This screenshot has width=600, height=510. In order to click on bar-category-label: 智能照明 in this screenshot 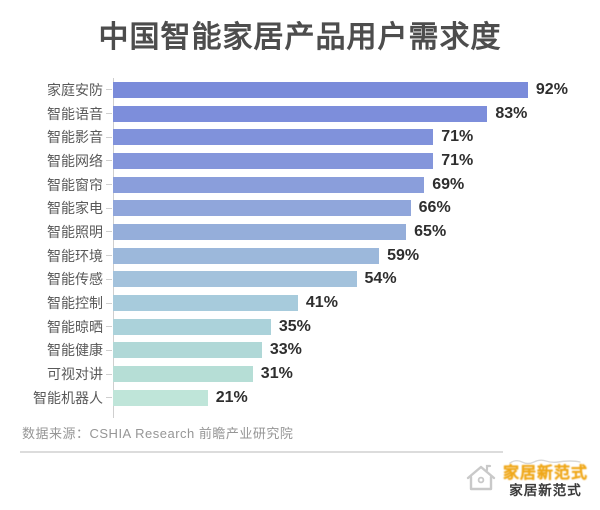, I will do `click(75, 231)`.